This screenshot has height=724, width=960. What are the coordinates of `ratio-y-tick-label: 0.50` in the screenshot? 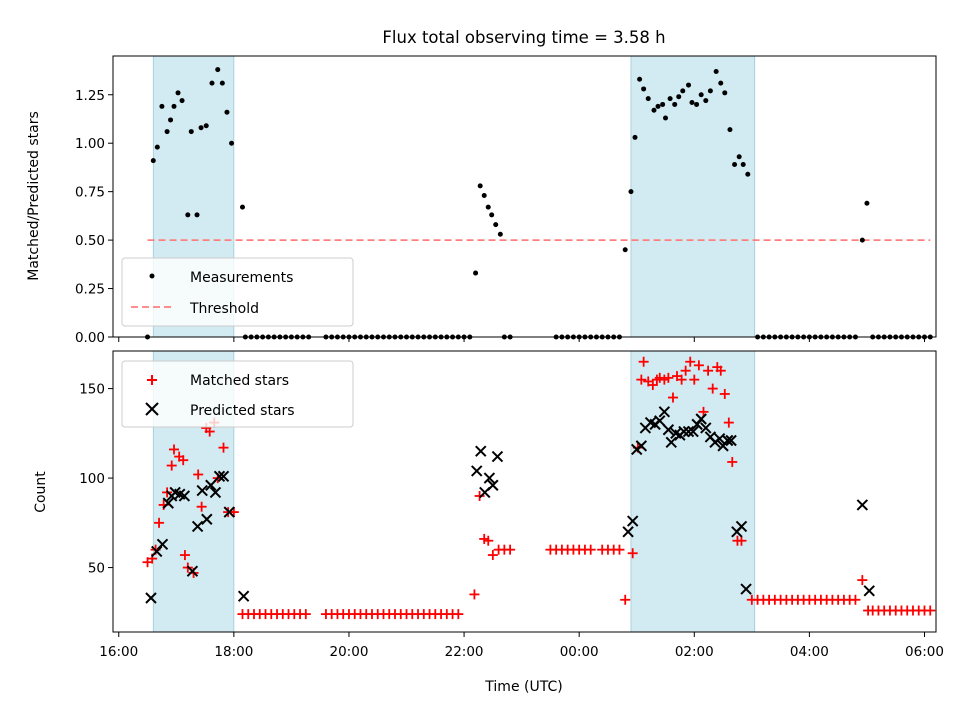 It's located at (90, 241).